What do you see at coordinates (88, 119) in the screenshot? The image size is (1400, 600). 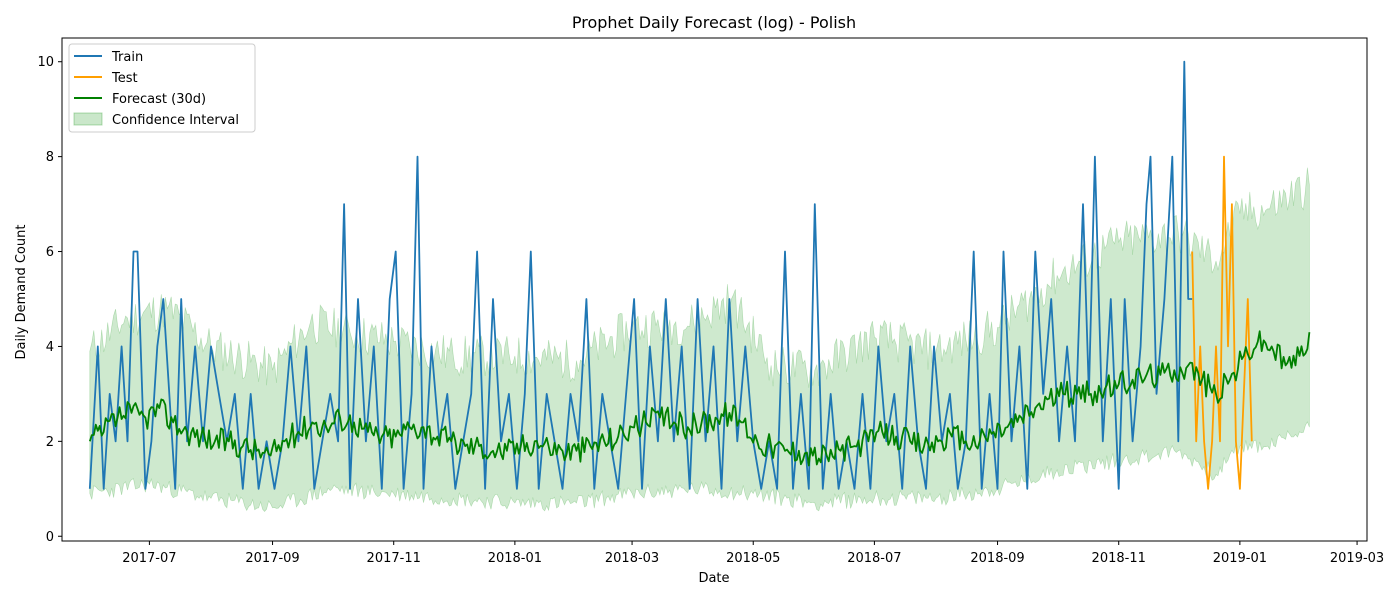 I see `legend-ci-swatch` at bounding box center [88, 119].